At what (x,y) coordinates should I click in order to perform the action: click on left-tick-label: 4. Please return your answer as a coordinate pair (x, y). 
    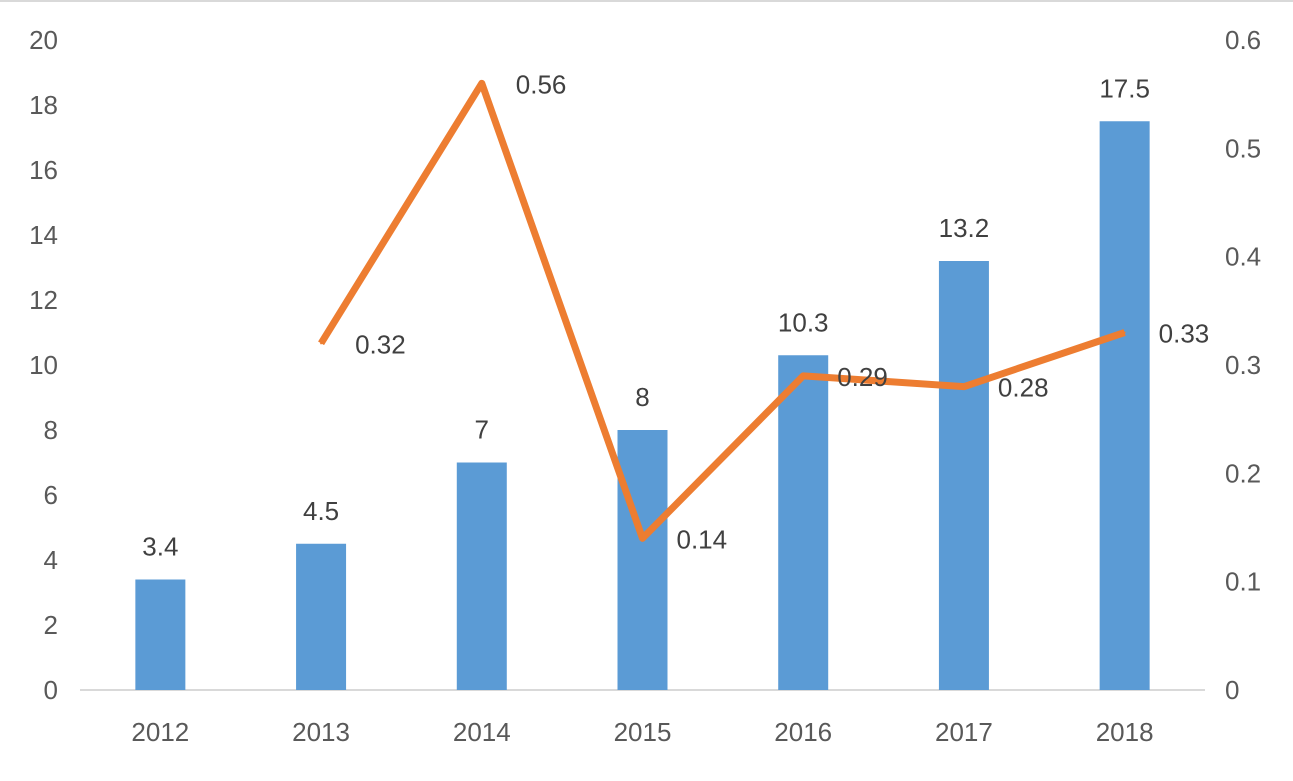
    Looking at the image, I should click on (51, 560).